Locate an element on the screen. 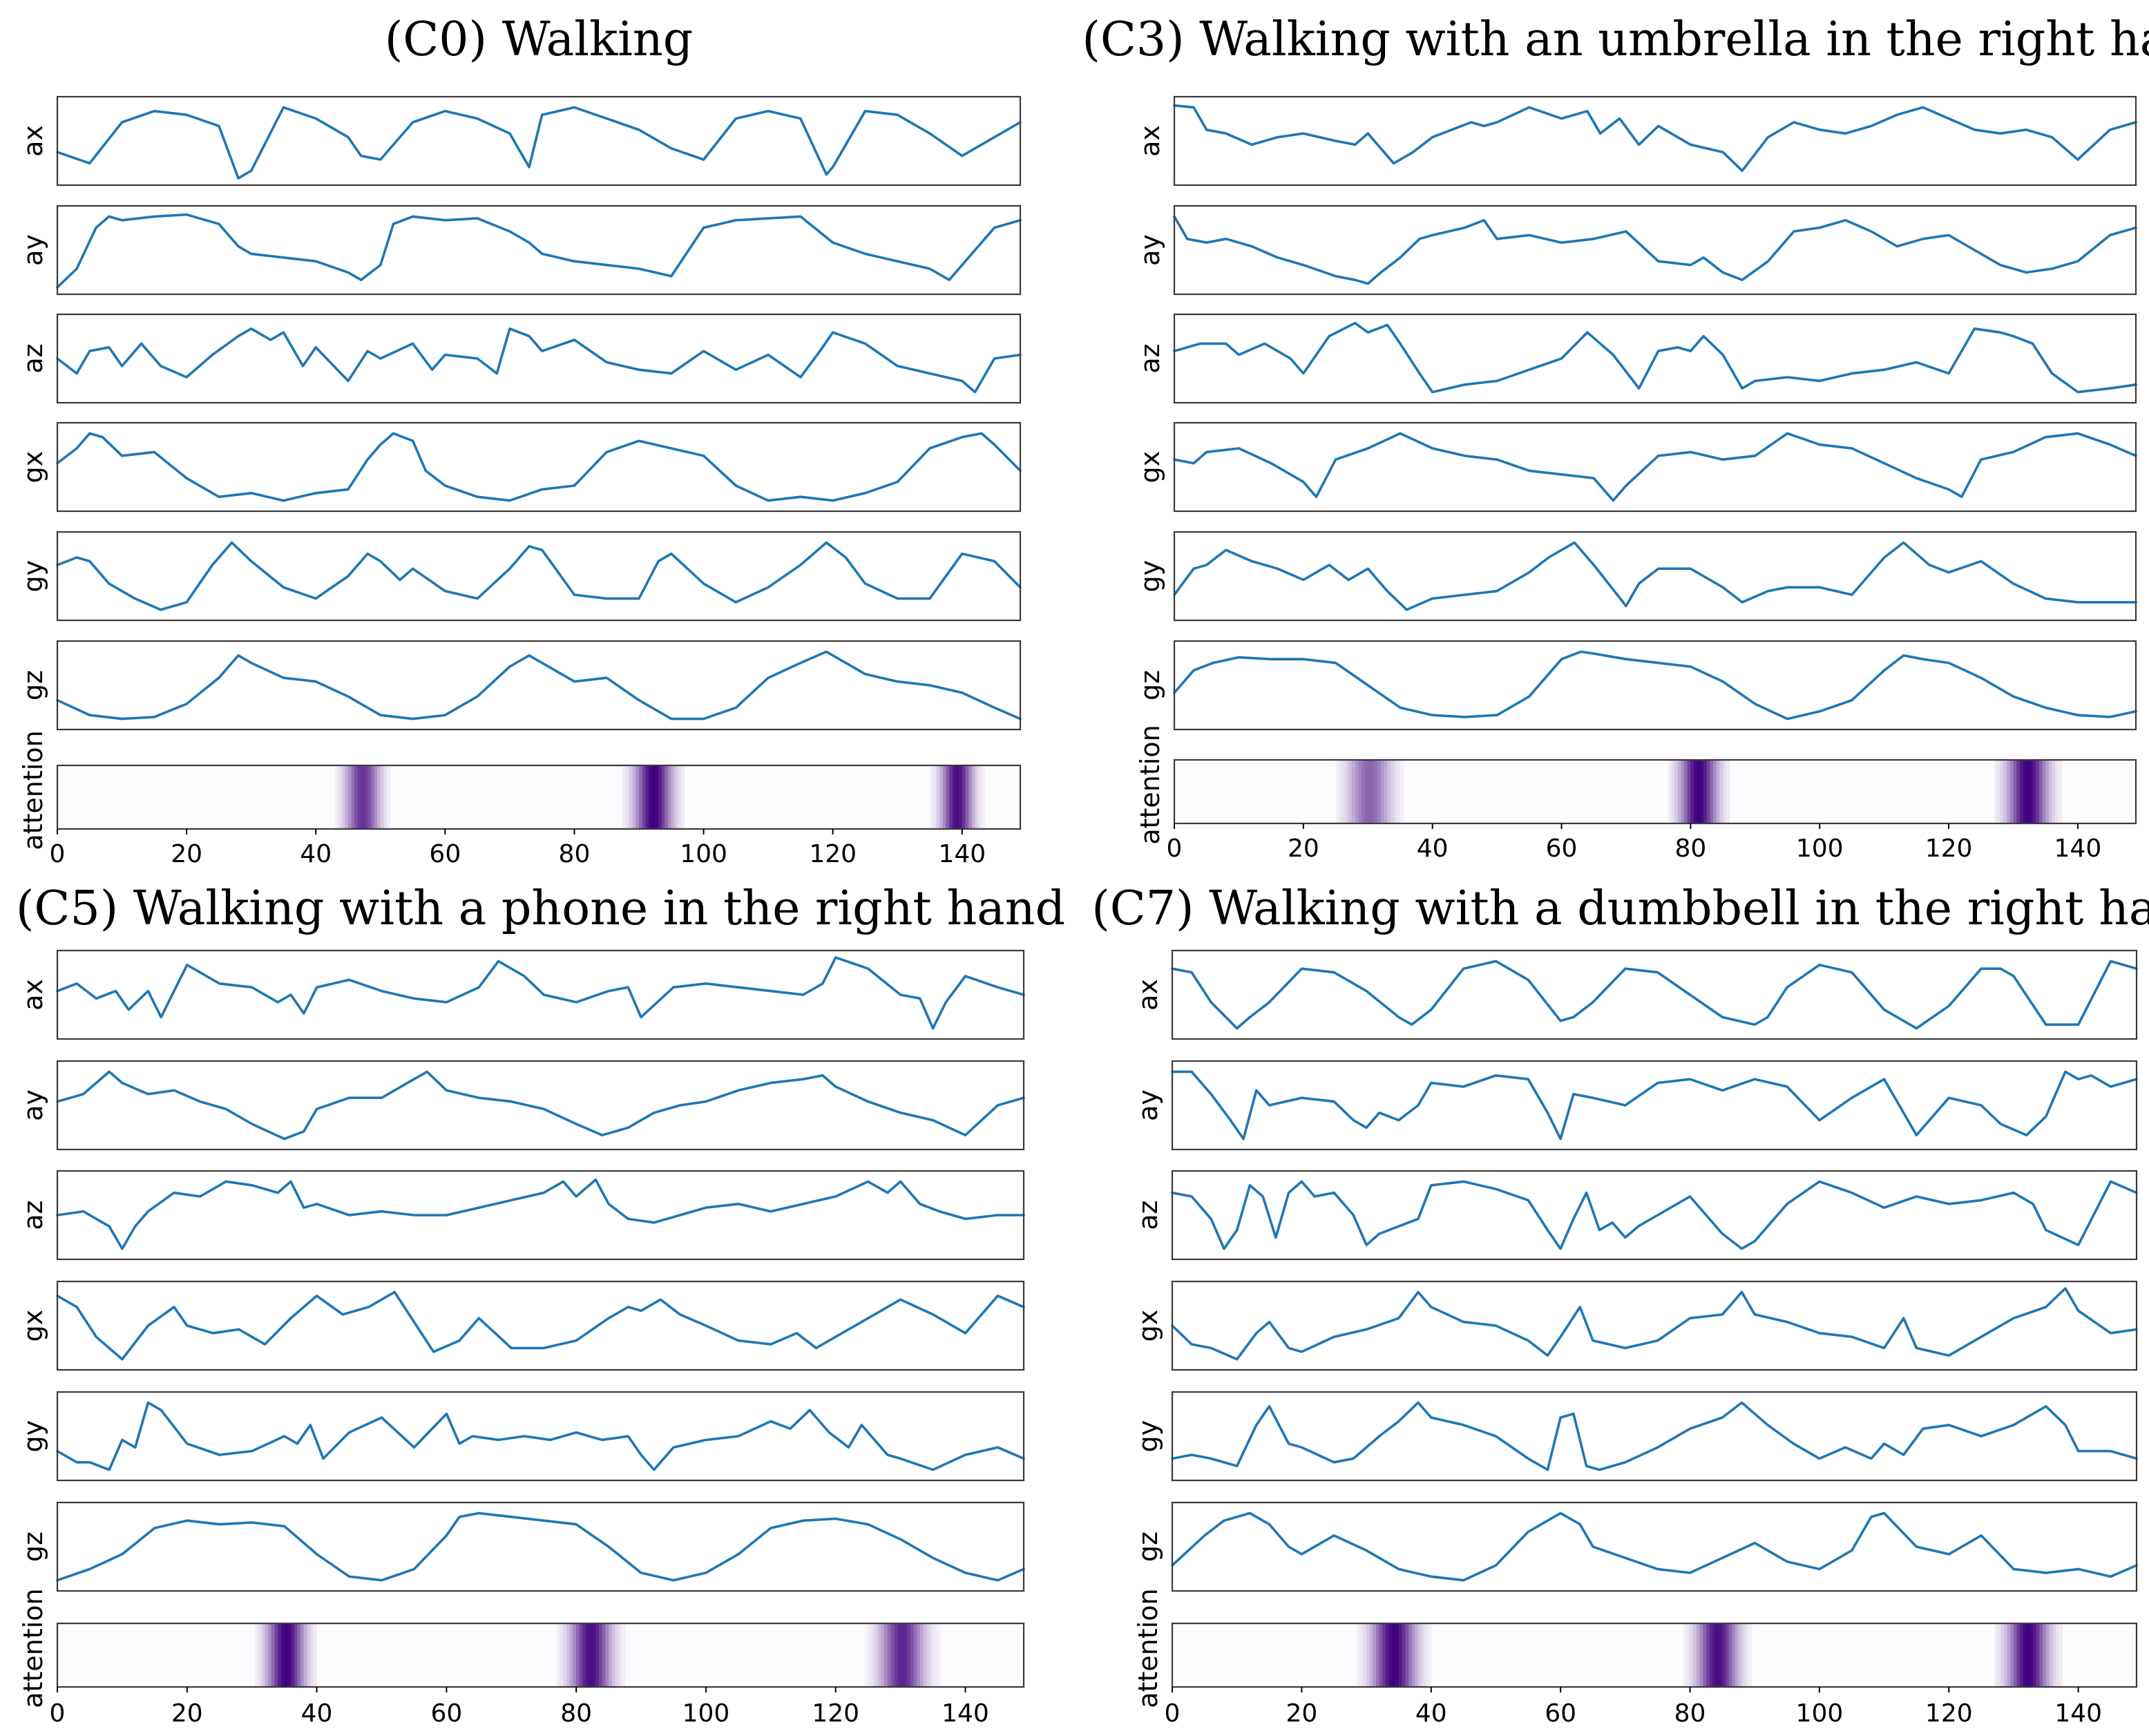  subplot-ay: ay is located at coordinates (1635, 1105).